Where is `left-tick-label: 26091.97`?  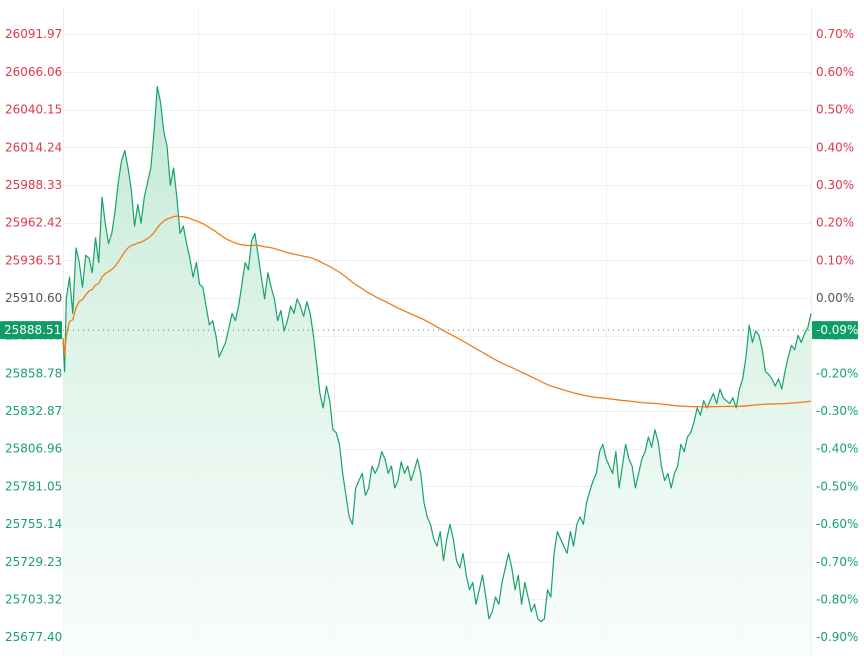
left-tick-label: 26091.97 is located at coordinates (33, 34).